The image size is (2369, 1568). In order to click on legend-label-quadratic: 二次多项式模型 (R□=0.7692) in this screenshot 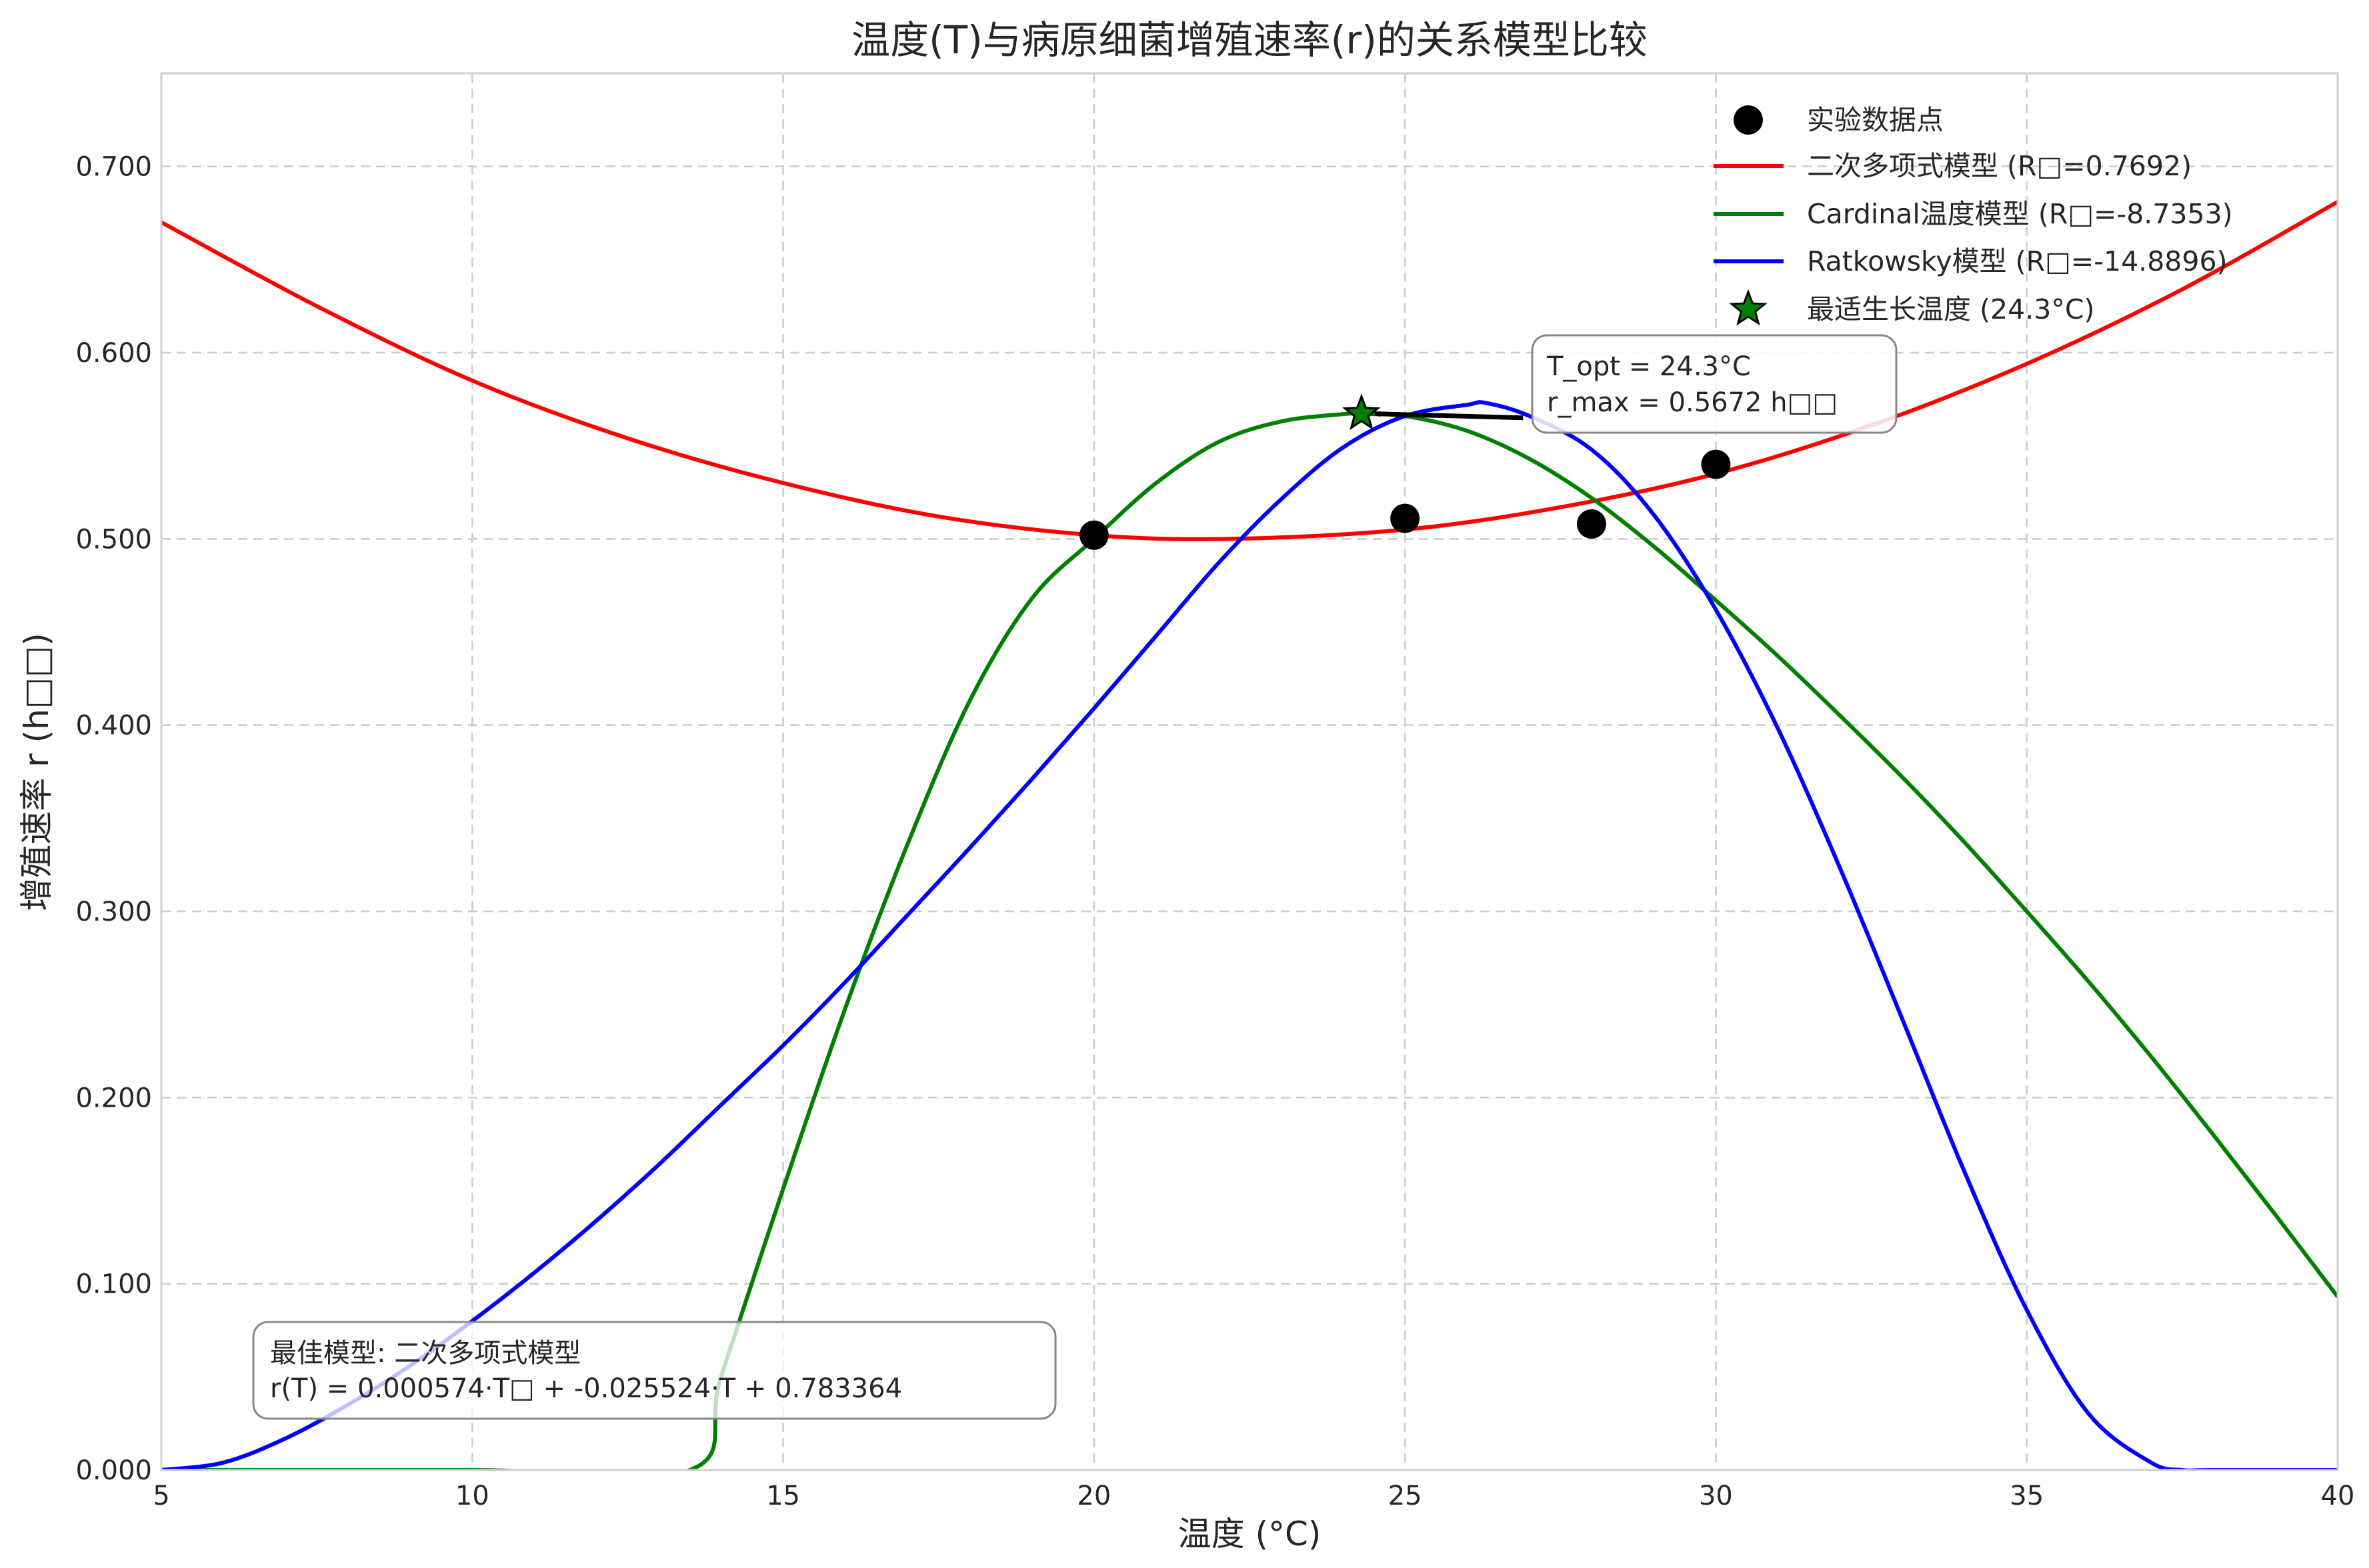, I will do `click(1999, 166)`.